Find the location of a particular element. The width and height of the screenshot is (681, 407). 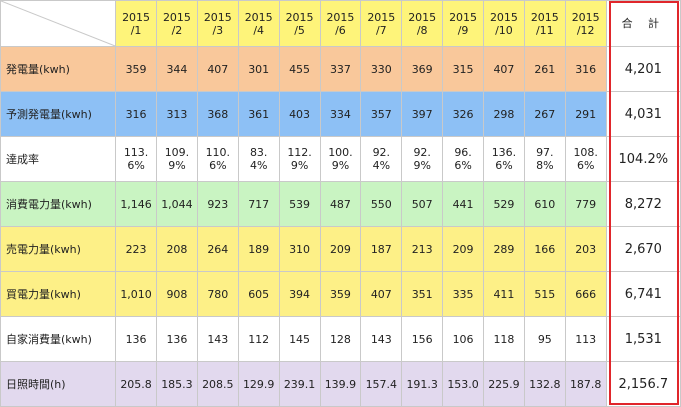

row-label: 自家消費量(kwh) is located at coordinates (58, 339).